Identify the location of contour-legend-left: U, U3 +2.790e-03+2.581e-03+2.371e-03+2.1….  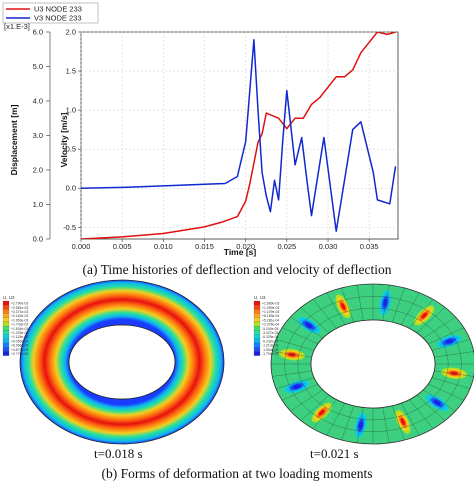
(15, 325).